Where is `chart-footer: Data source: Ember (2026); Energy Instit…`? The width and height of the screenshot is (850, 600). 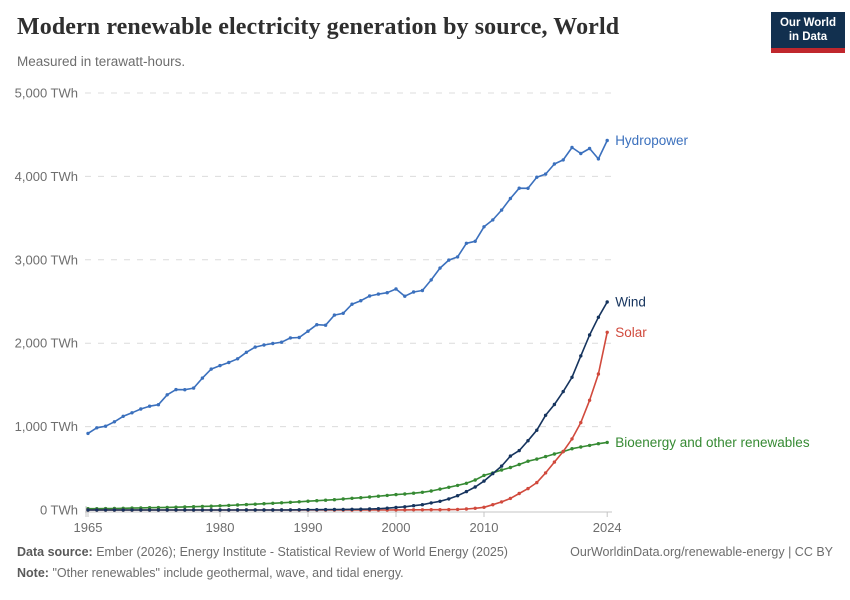 chart-footer: Data source: Ember (2026); Energy Instit… is located at coordinates (425, 563).